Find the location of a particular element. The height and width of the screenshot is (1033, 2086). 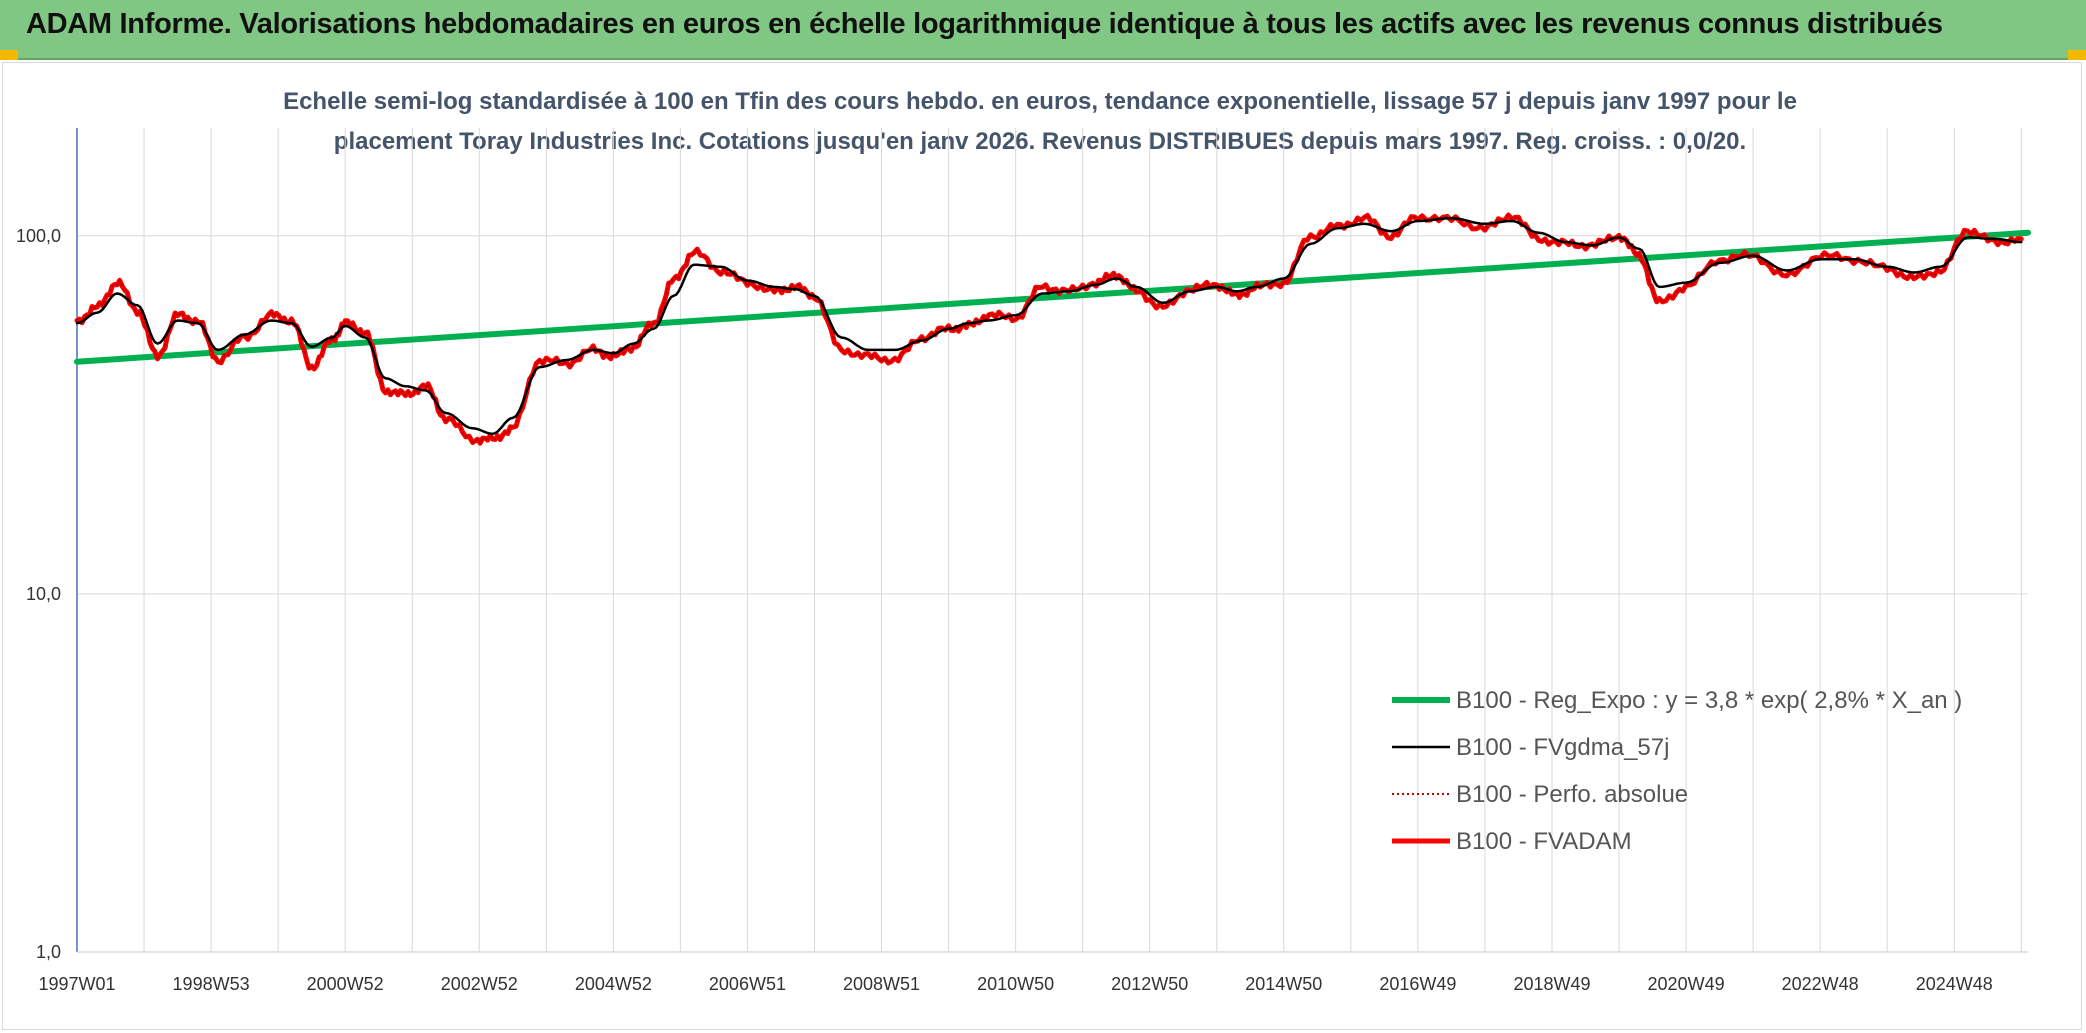

legend-label-dotted: B100 - Perfo. absolue is located at coordinates (1572, 794).